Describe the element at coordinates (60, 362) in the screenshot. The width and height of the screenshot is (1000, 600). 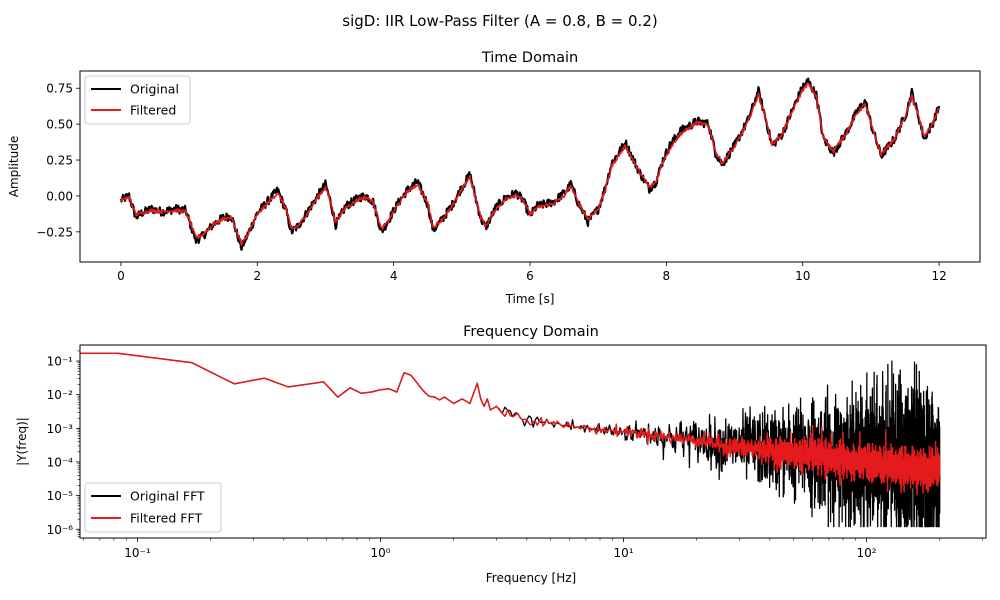
I see `y-tick-label: 10⁻¹` at that location.